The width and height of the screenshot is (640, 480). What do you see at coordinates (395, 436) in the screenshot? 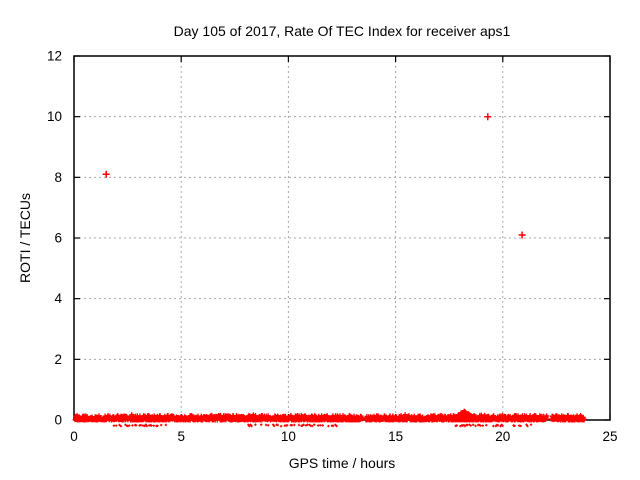
I see `x-tick-label: 15` at bounding box center [395, 436].